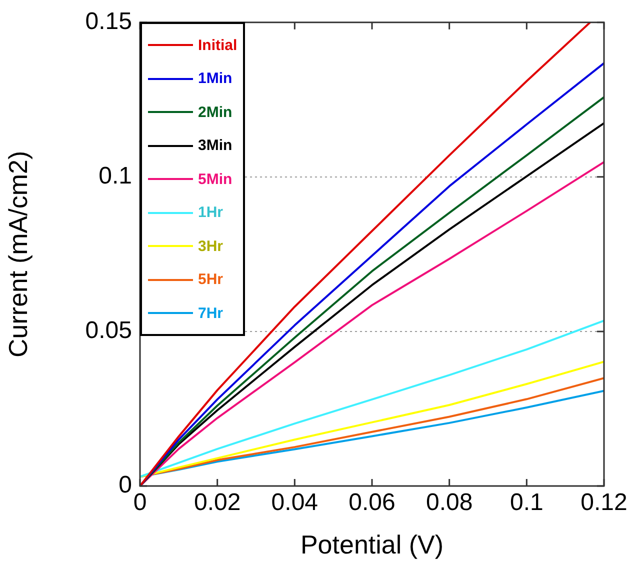 The height and width of the screenshot is (566, 644). Describe the element at coordinates (215, 145) in the screenshot. I see `legend-label: 3Min` at that location.